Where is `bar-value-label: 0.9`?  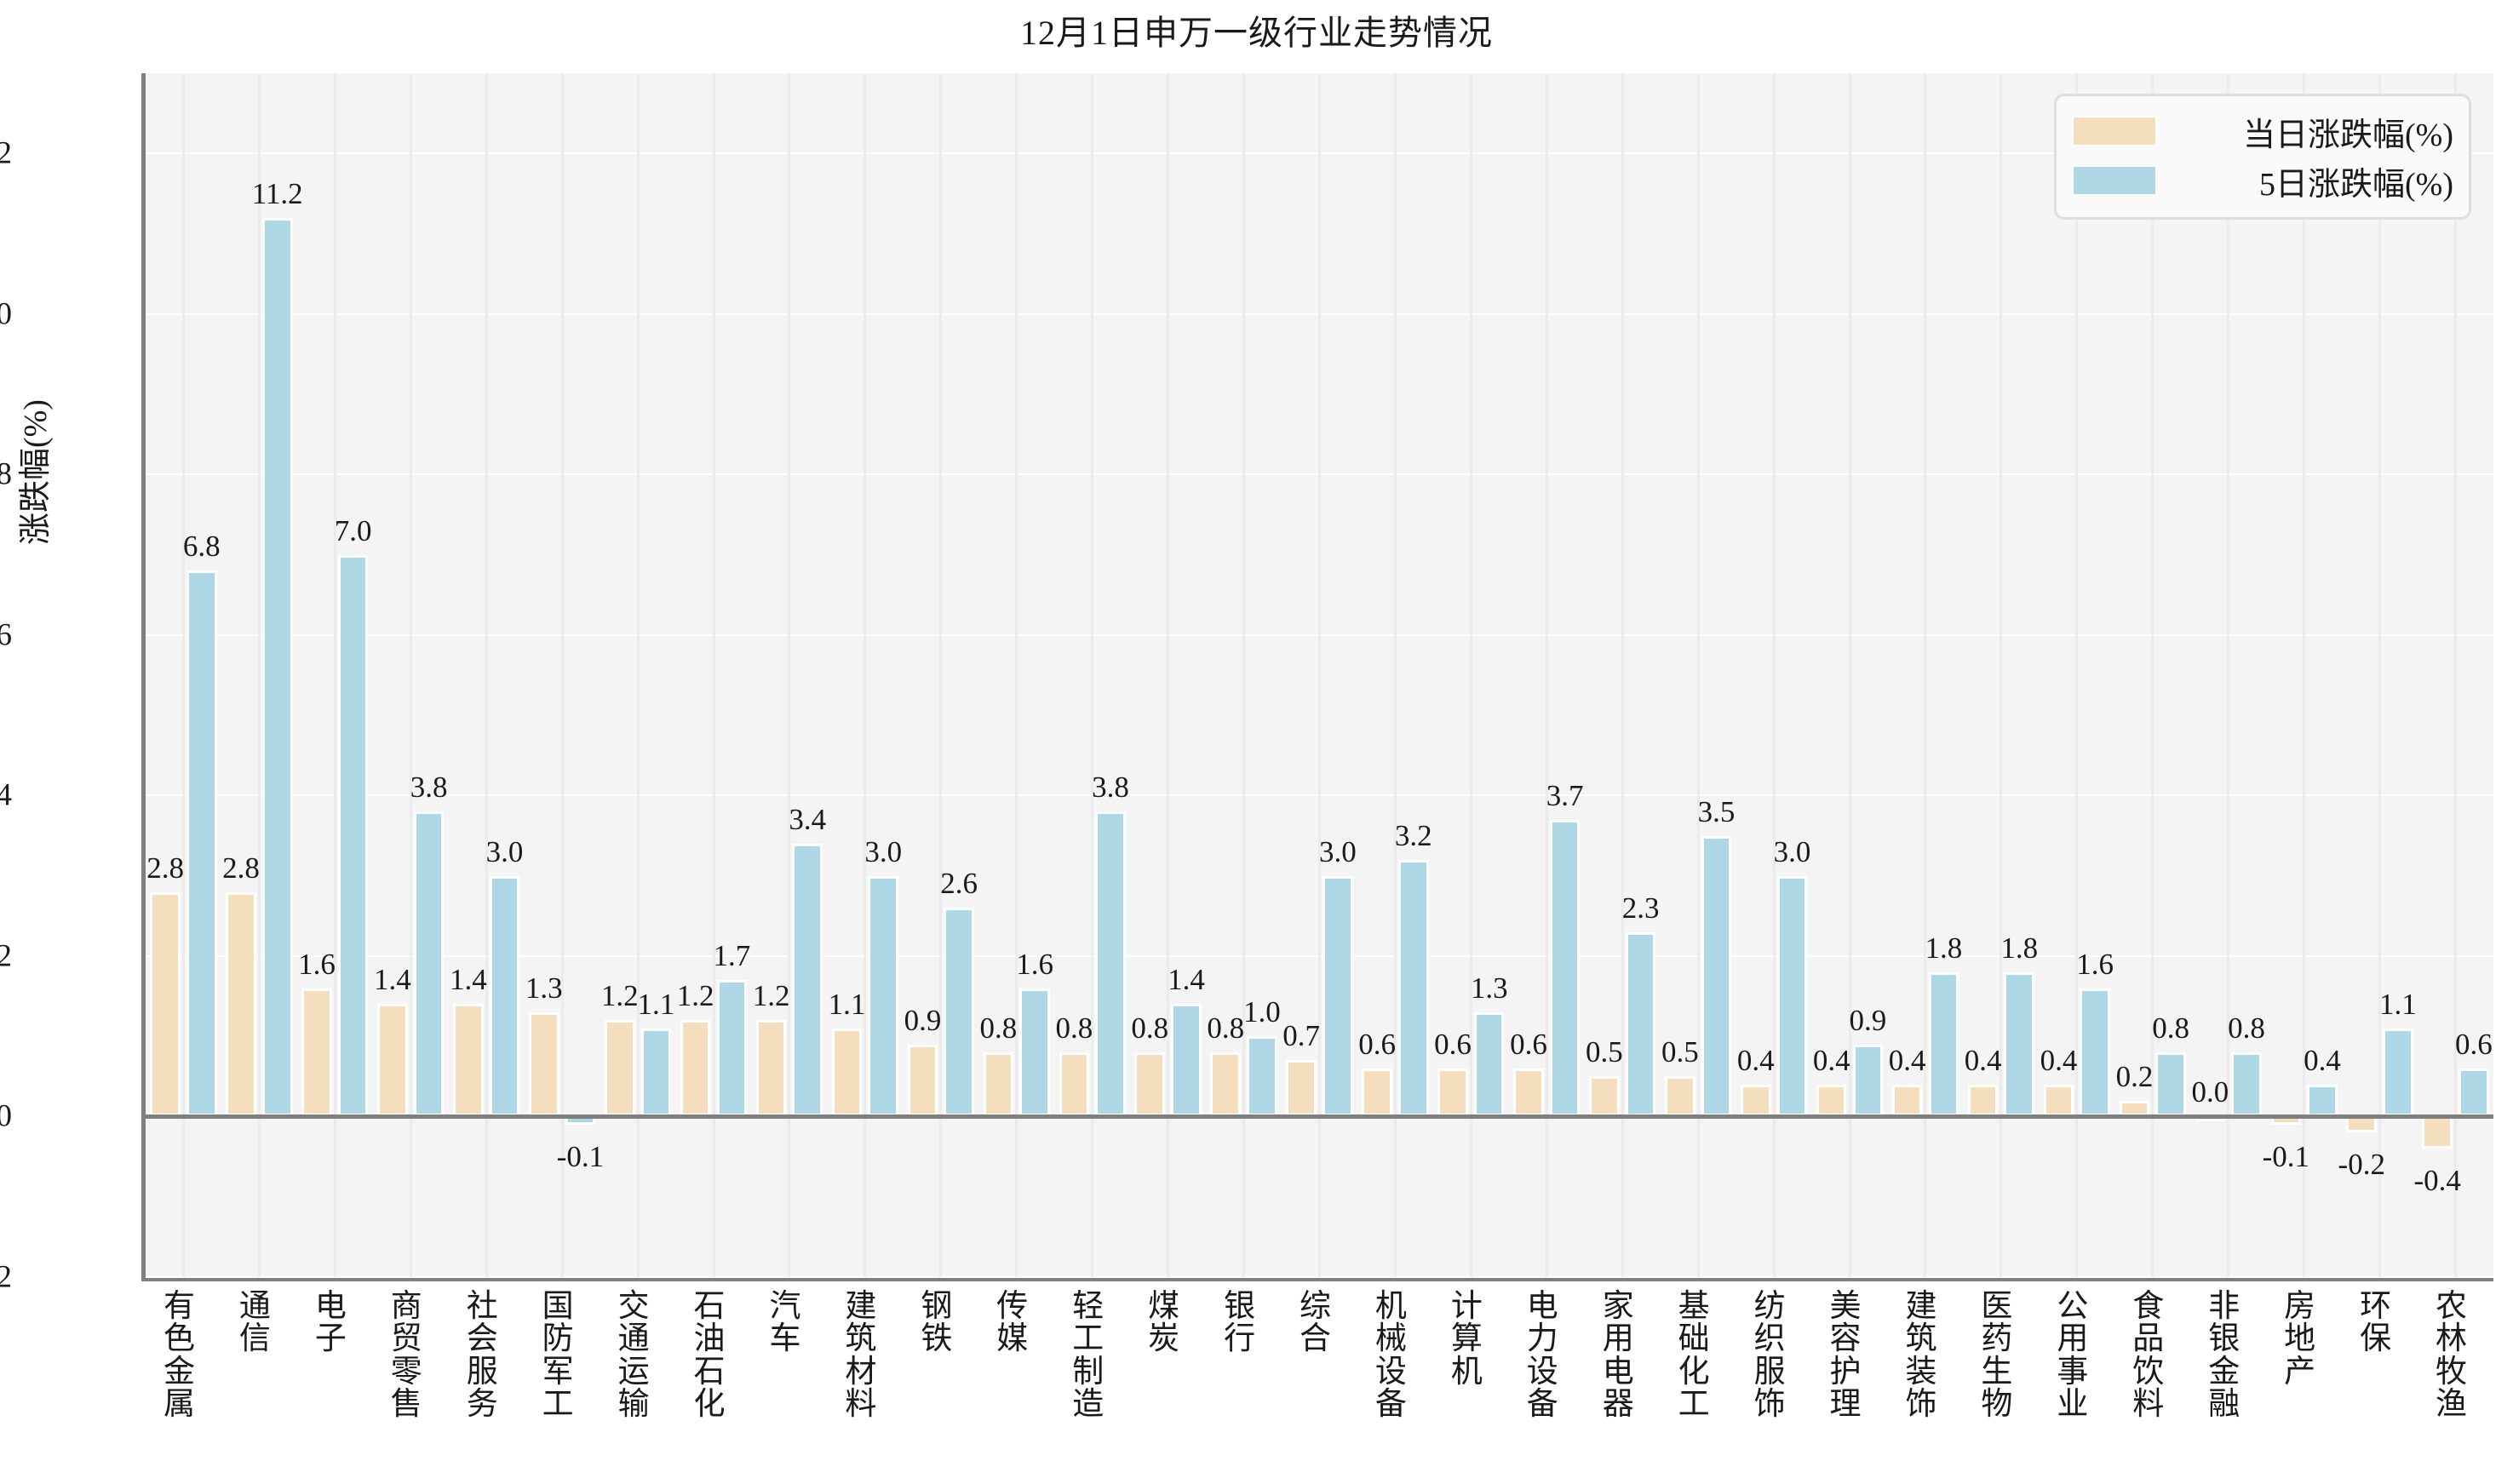 bar-value-label: 0.9 is located at coordinates (1868, 1020).